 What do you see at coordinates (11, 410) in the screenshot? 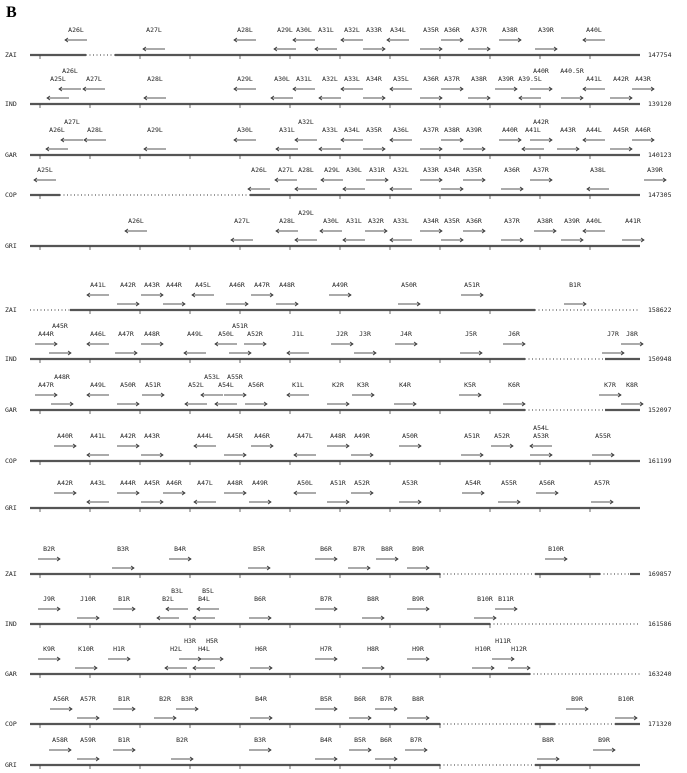
I see `track-name: GAR` at bounding box center [11, 410].